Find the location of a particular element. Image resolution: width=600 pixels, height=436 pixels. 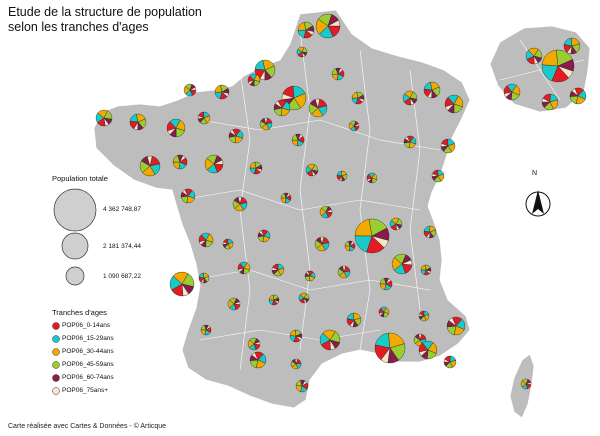

legend-circle-medium is located at coordinates (75, 246).